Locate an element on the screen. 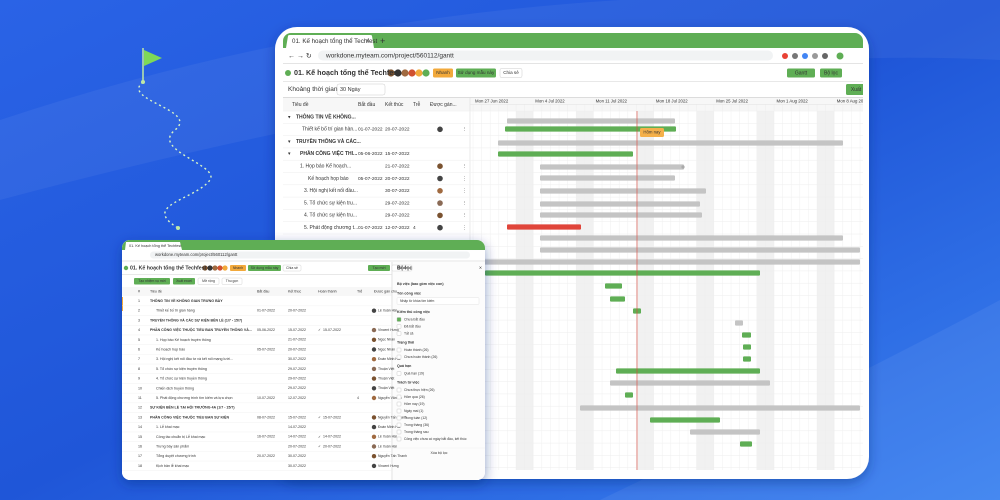  row-end: 15-07-2022 is located at coordinates (397, 154).